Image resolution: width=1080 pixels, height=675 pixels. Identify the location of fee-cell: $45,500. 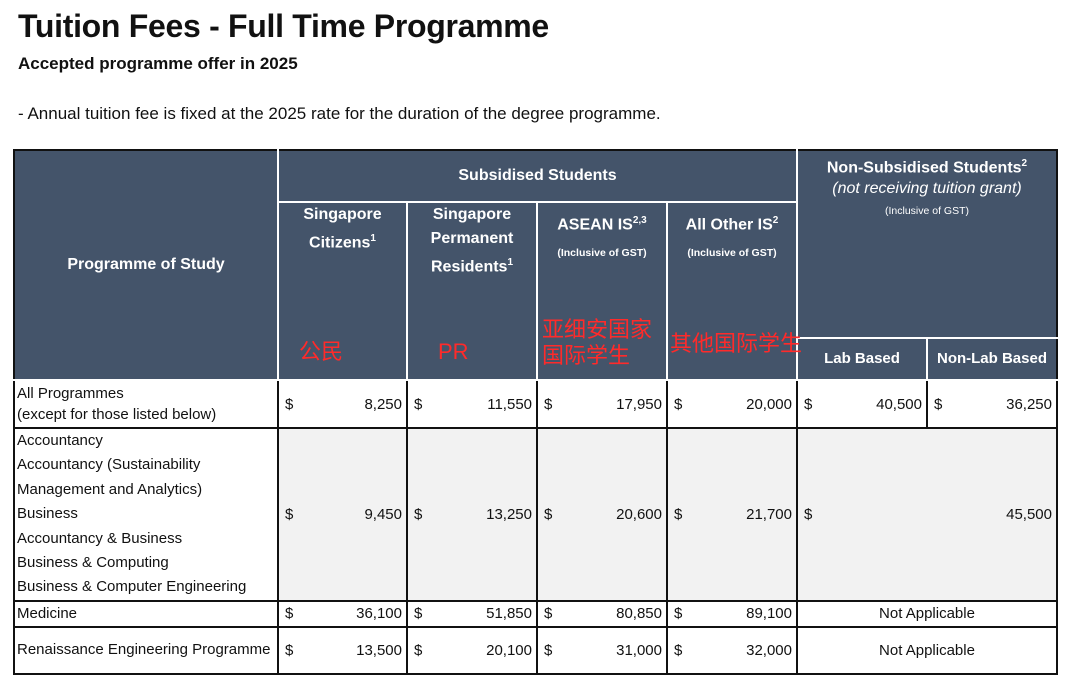
(927, 514).